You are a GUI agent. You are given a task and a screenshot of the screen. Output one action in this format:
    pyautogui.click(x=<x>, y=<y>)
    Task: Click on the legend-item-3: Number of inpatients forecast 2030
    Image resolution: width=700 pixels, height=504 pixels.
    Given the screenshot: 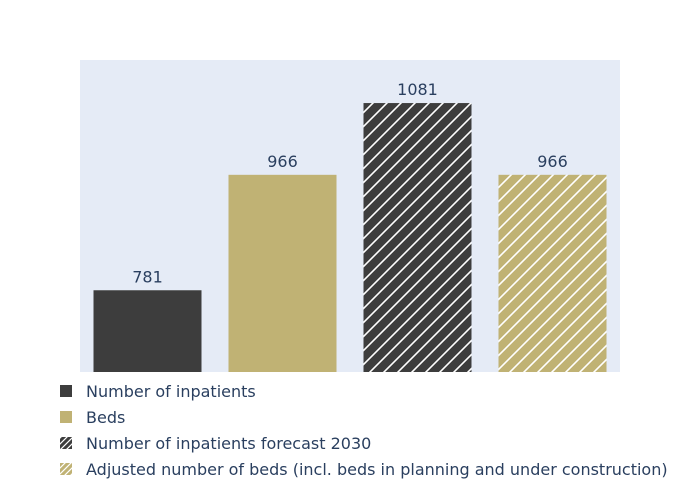 What is the action you would take?
    pyautogui.click(x=215, y=443)
    